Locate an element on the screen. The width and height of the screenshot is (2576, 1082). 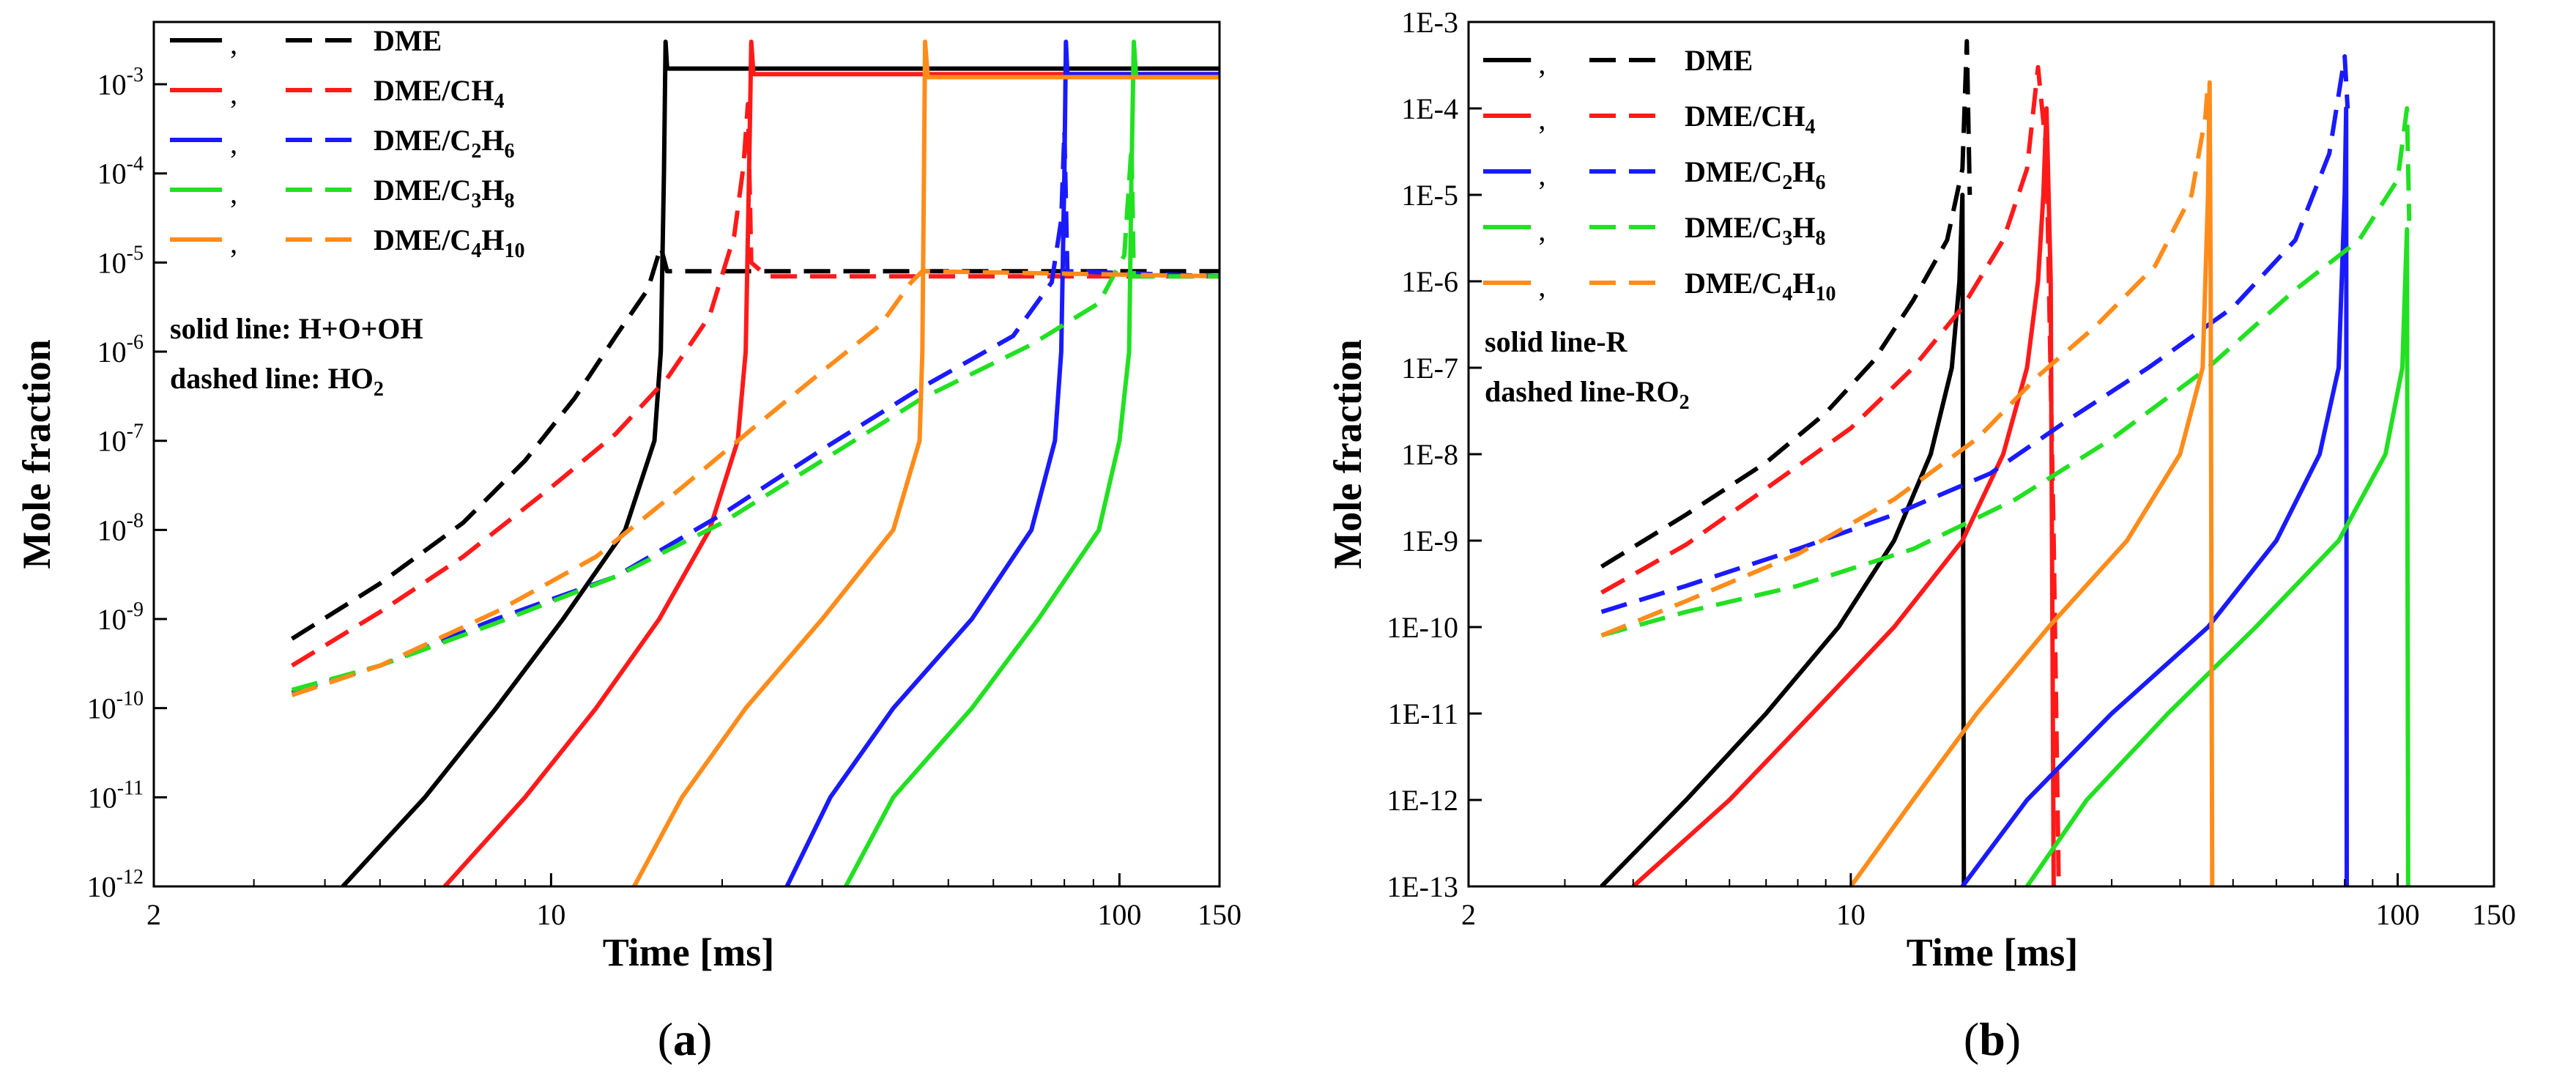
y-tick-label: 10⁻¹¹ is located at coordinates (116, 795).